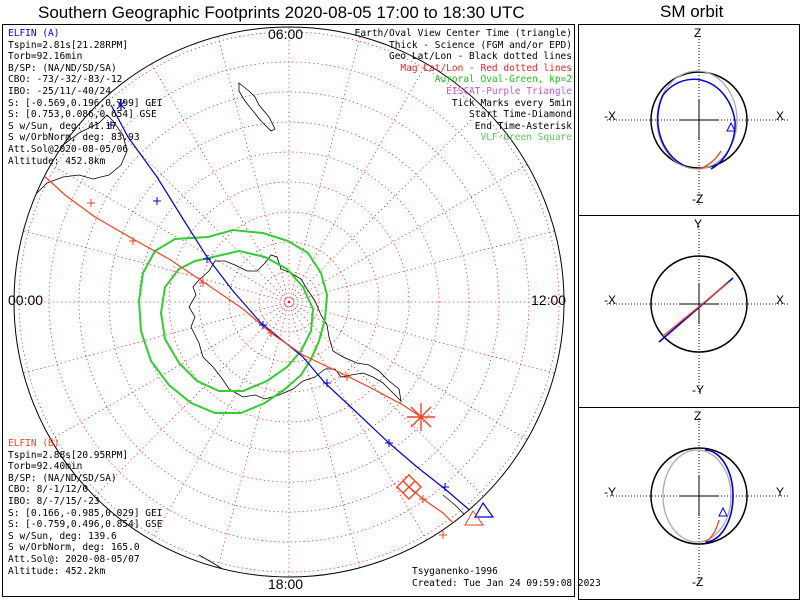 Image resolution: width=800 pixels, height=603 pixels. I want to click on antarctica-coastline, so click(295, 328).